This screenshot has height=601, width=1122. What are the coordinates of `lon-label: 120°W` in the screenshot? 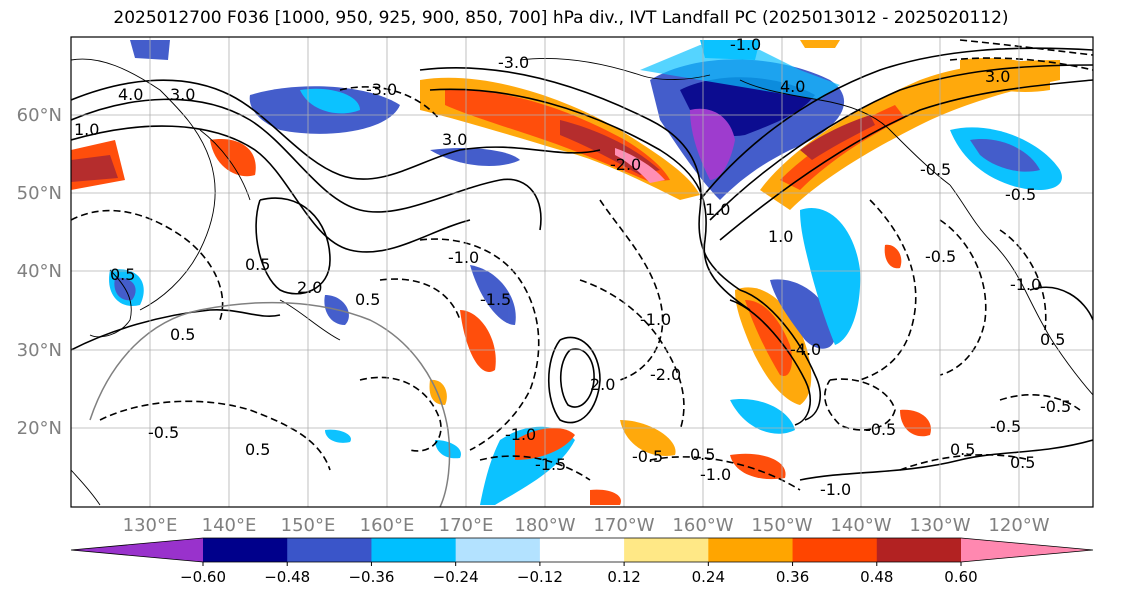 It's located at (1018, 525).